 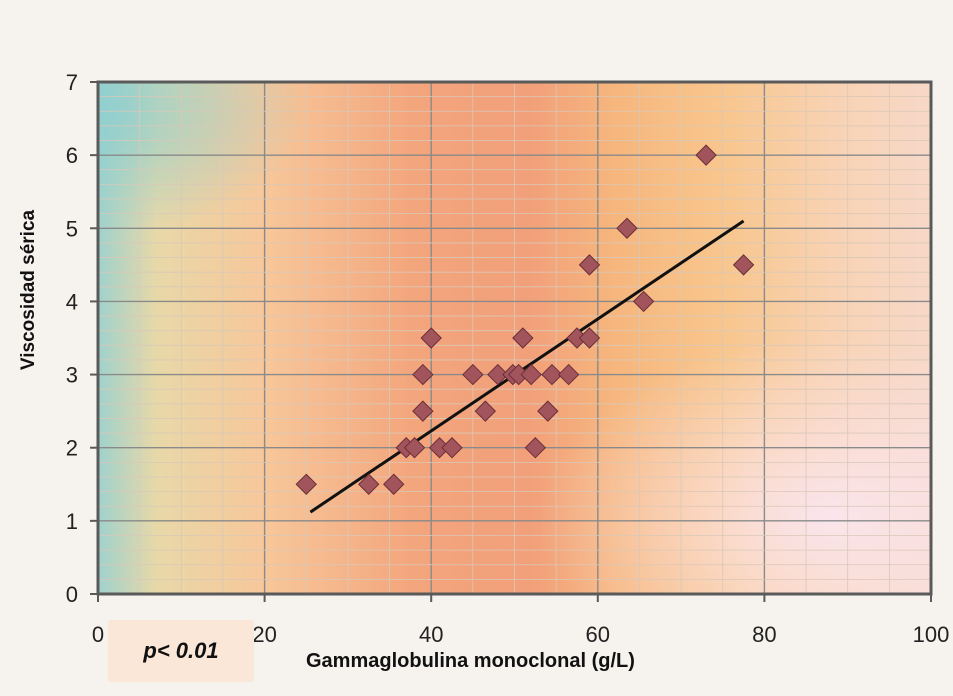 What do you see at coordinates (72, 594) in the screenshot?
I see `y-tick-label: 0` at bounding box center [72, 594].